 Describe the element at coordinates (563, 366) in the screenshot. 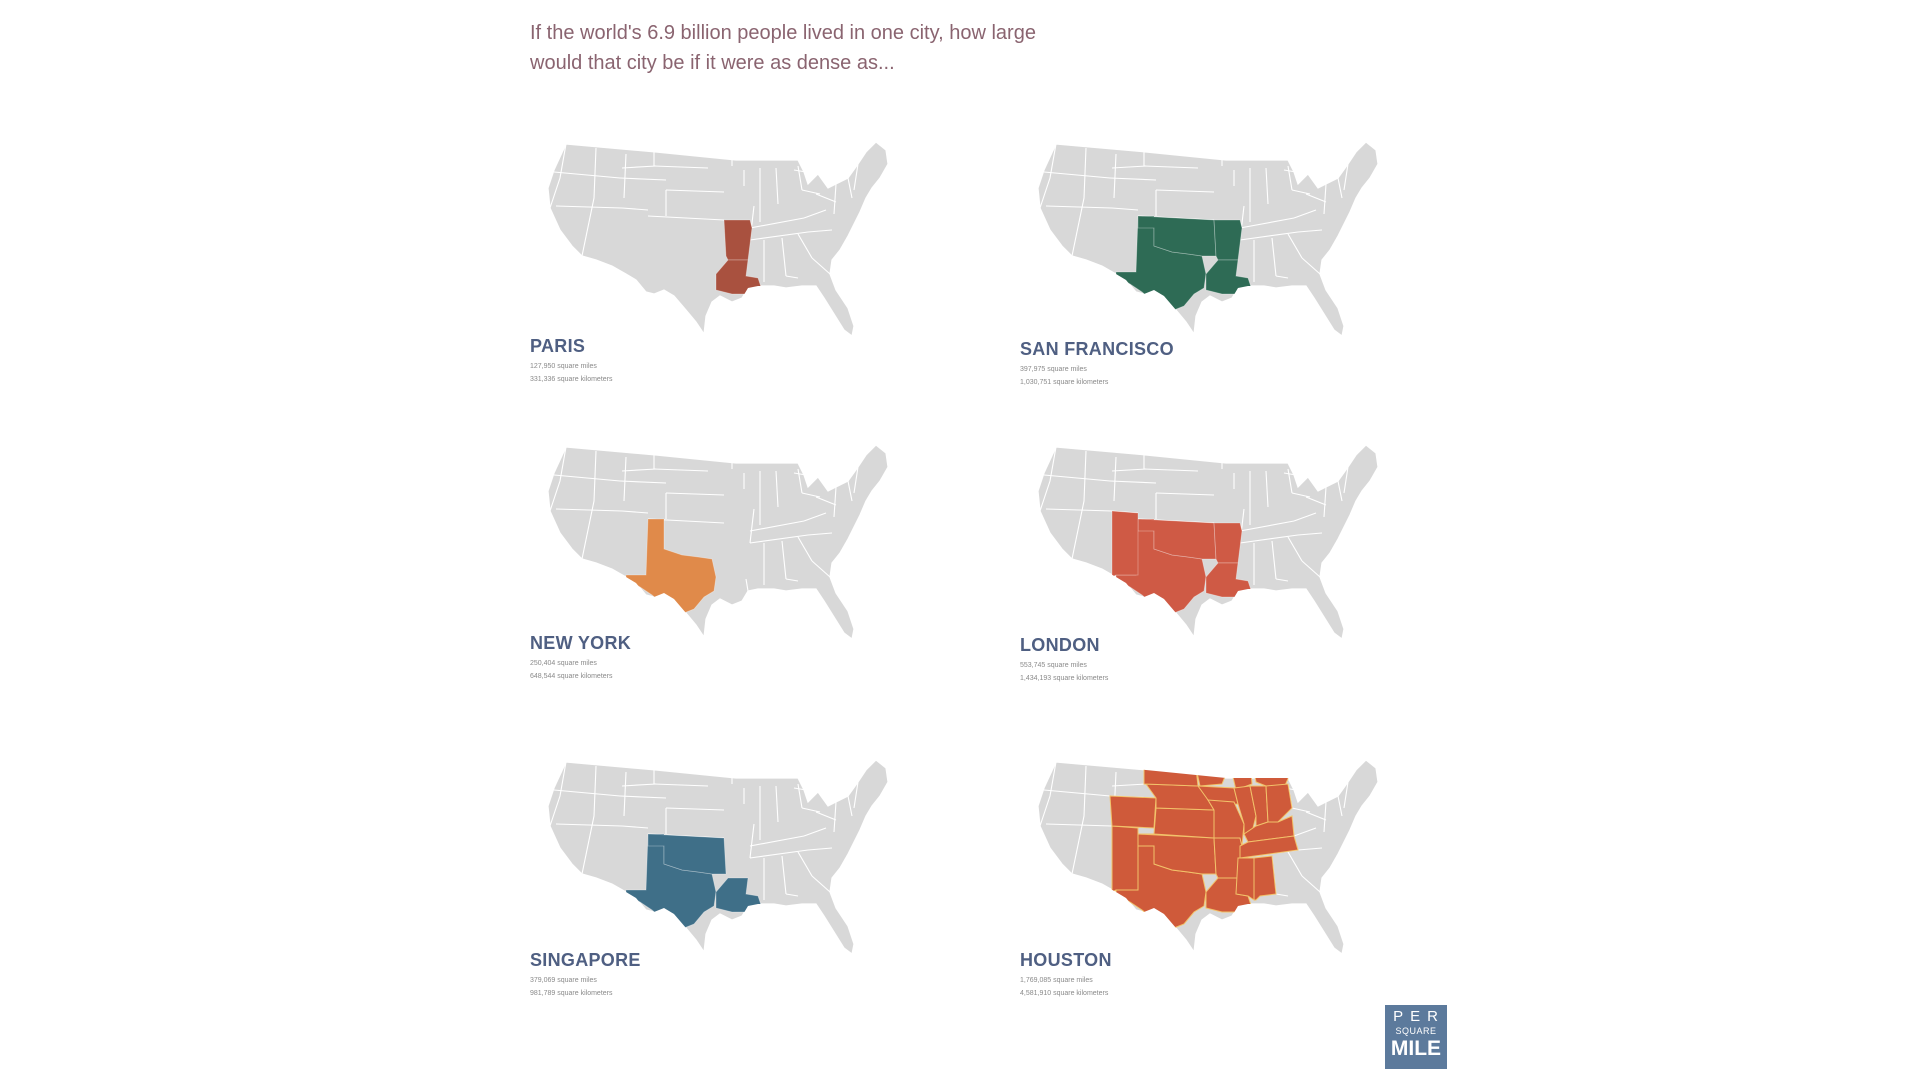

I see `square-miles: 127,950 square miles` at that location.